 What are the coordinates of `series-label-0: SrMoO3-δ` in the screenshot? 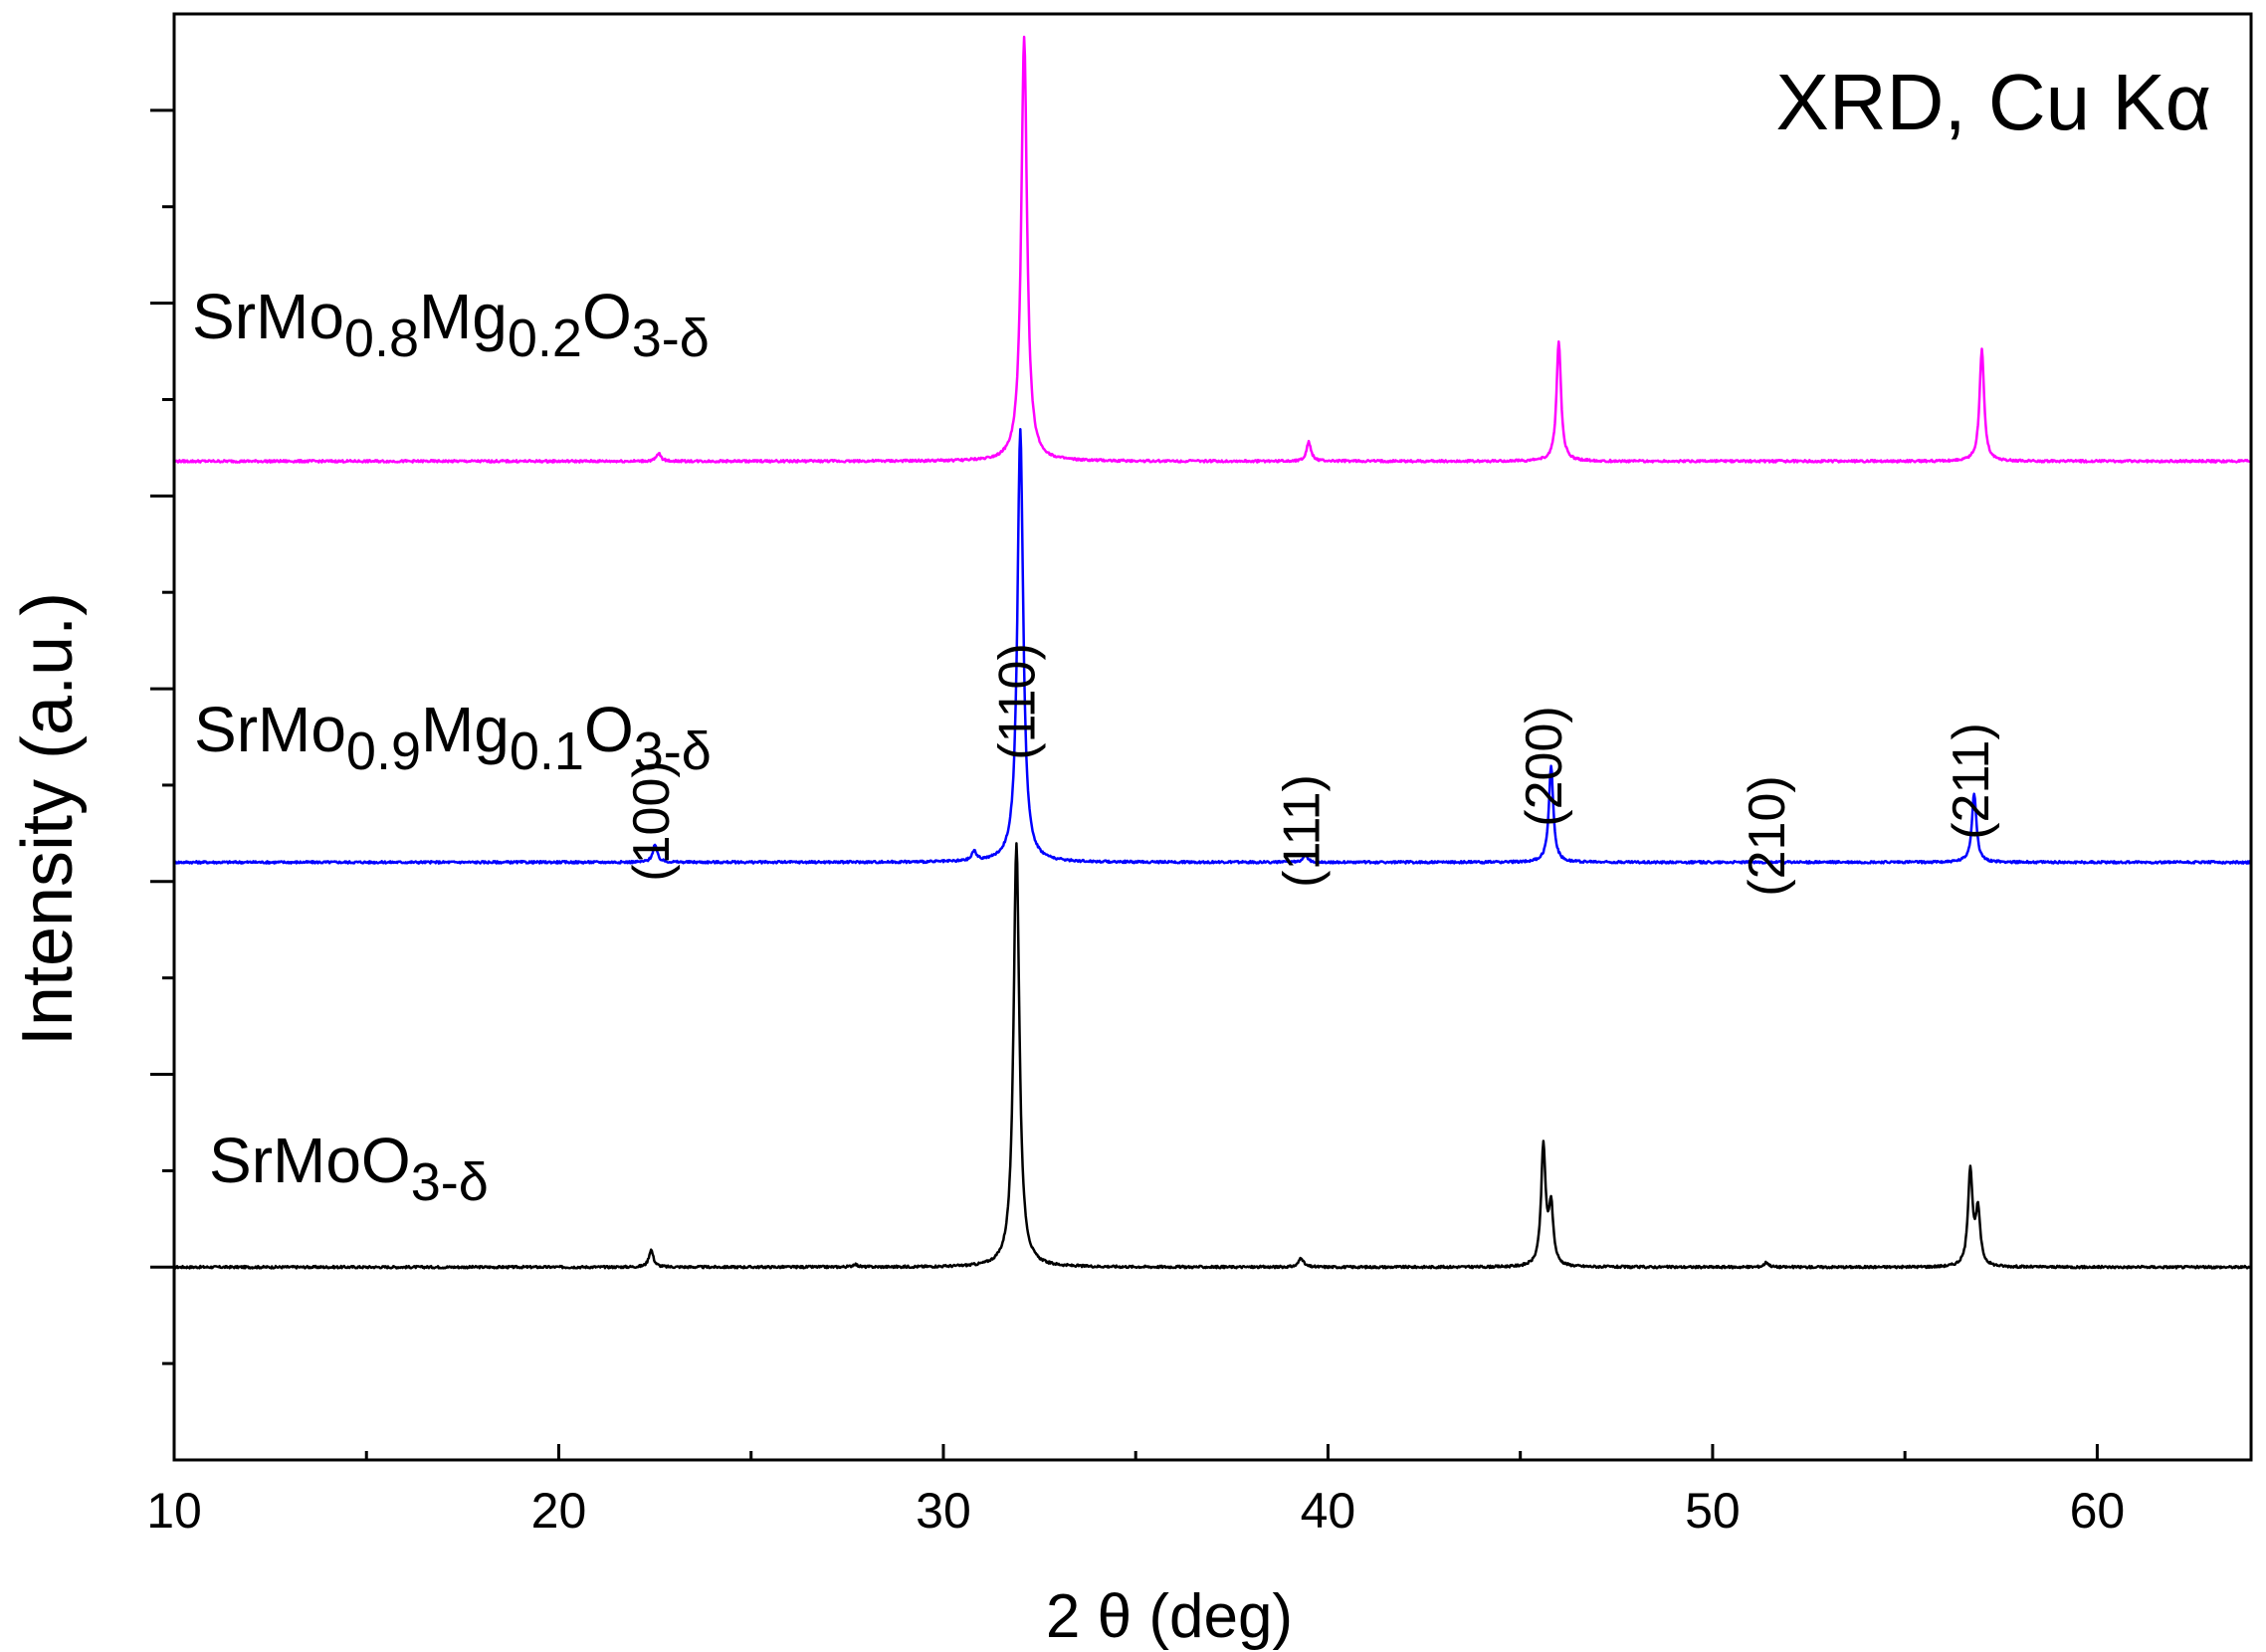 It's located at (349, 1168).